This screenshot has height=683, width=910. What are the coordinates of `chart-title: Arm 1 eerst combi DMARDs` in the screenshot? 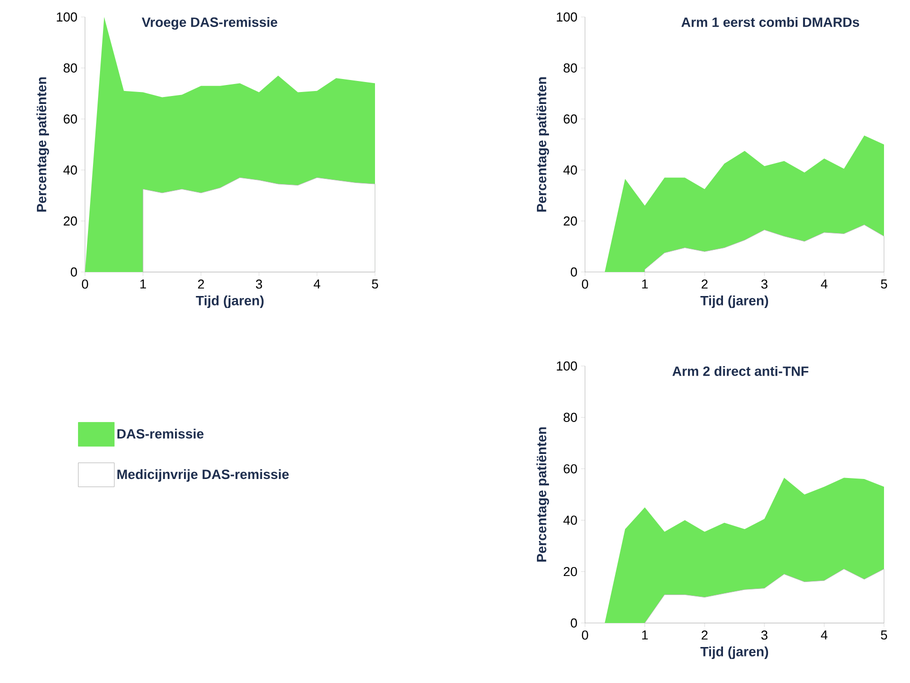 It's located at (770, 22).